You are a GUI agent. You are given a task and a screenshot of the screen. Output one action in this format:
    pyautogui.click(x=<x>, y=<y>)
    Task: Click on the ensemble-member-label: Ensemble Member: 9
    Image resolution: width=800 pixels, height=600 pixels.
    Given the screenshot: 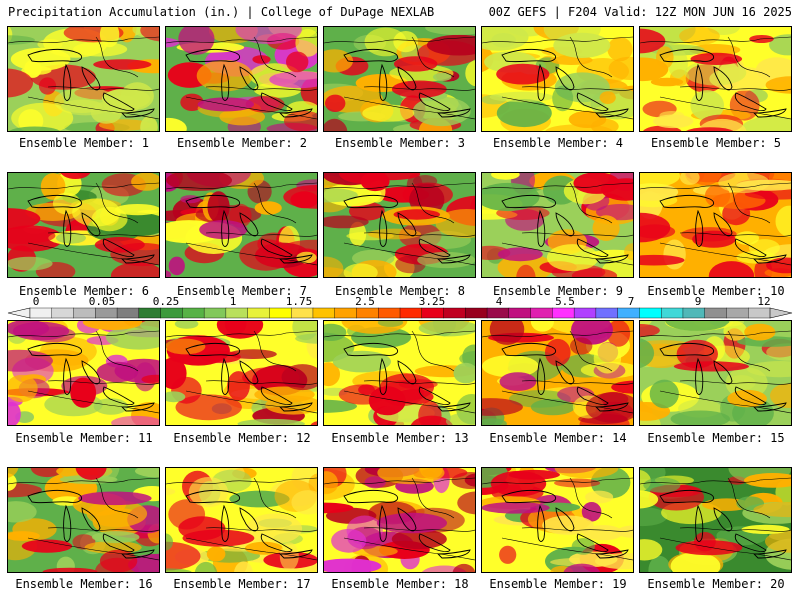 What is the action you would take?
    pyautogui.click(x=558, y=291)
    